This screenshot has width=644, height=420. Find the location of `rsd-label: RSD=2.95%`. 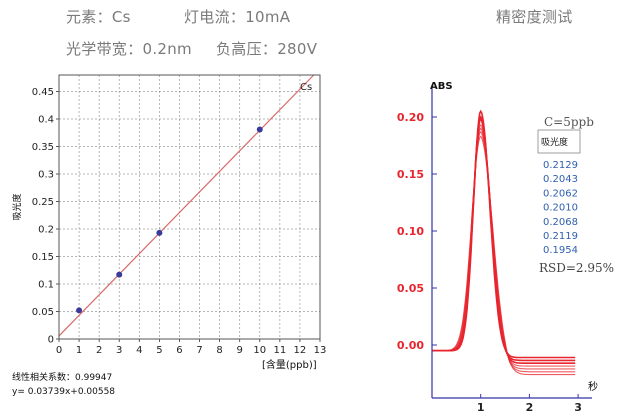

rsd-label: RSD=2.95% is located at coordinates (576, 268).